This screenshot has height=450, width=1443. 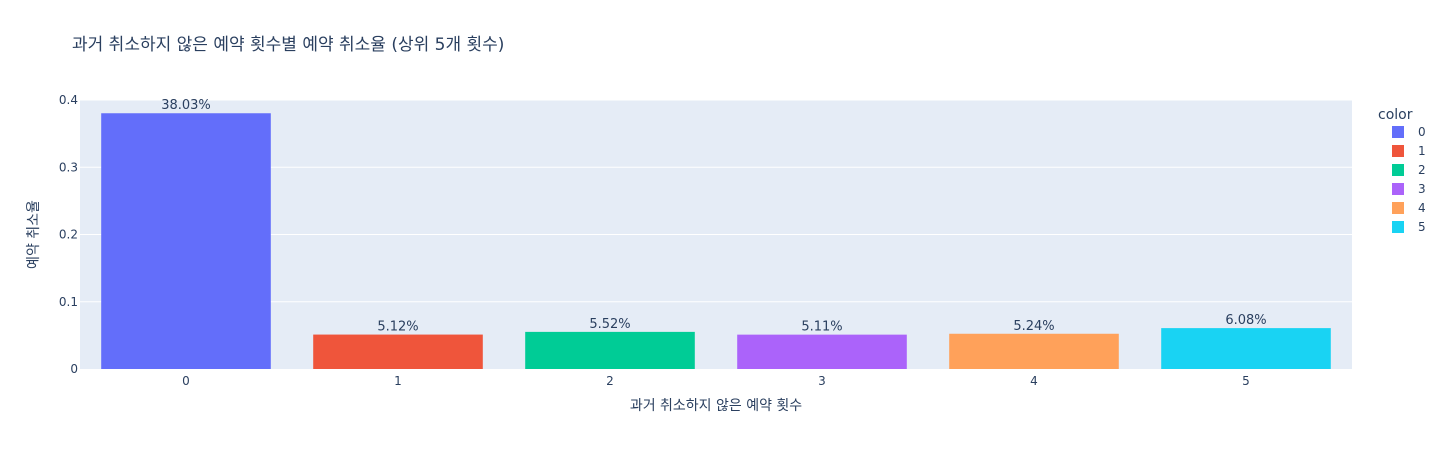 What do you see at coordinates (609, 324) in the screenshot?
I see `bar-value-label: 5.52%` at bounding box center [609, 324].